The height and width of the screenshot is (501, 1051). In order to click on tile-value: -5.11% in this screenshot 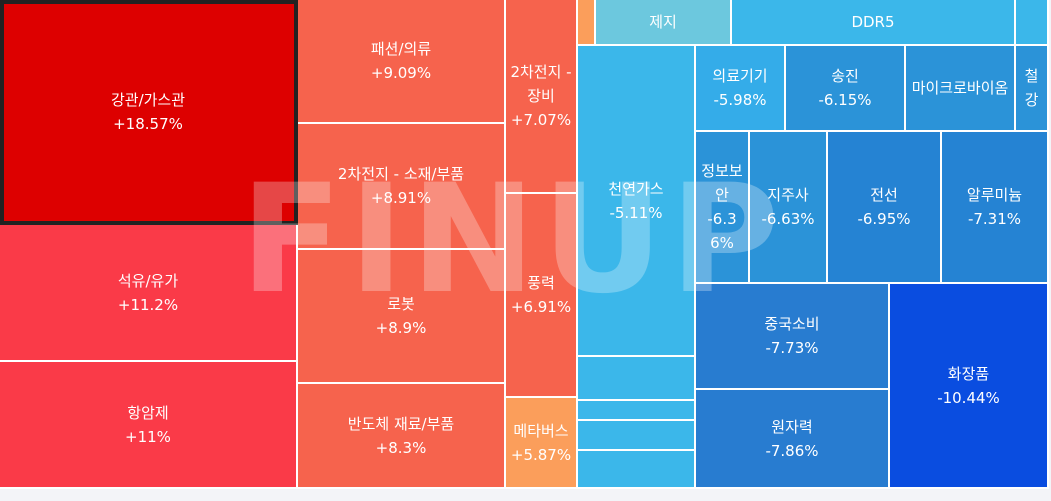, I will do `click(636, 212)`.